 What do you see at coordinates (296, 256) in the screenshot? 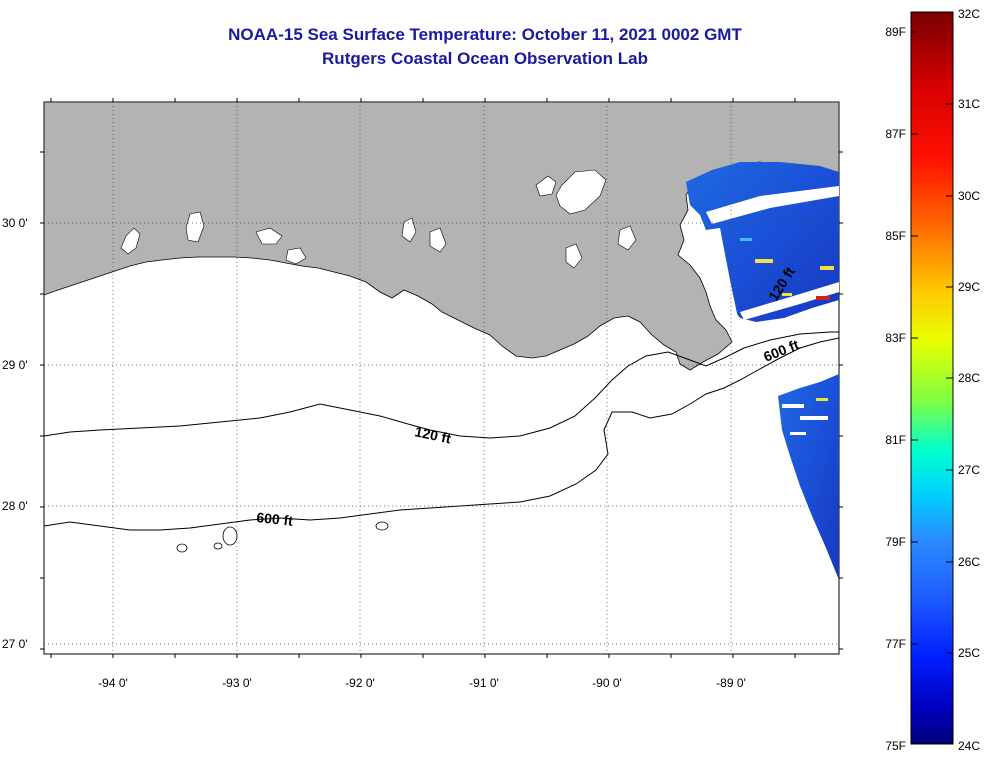
I see `lake-white` at bounding box center [296, 256].